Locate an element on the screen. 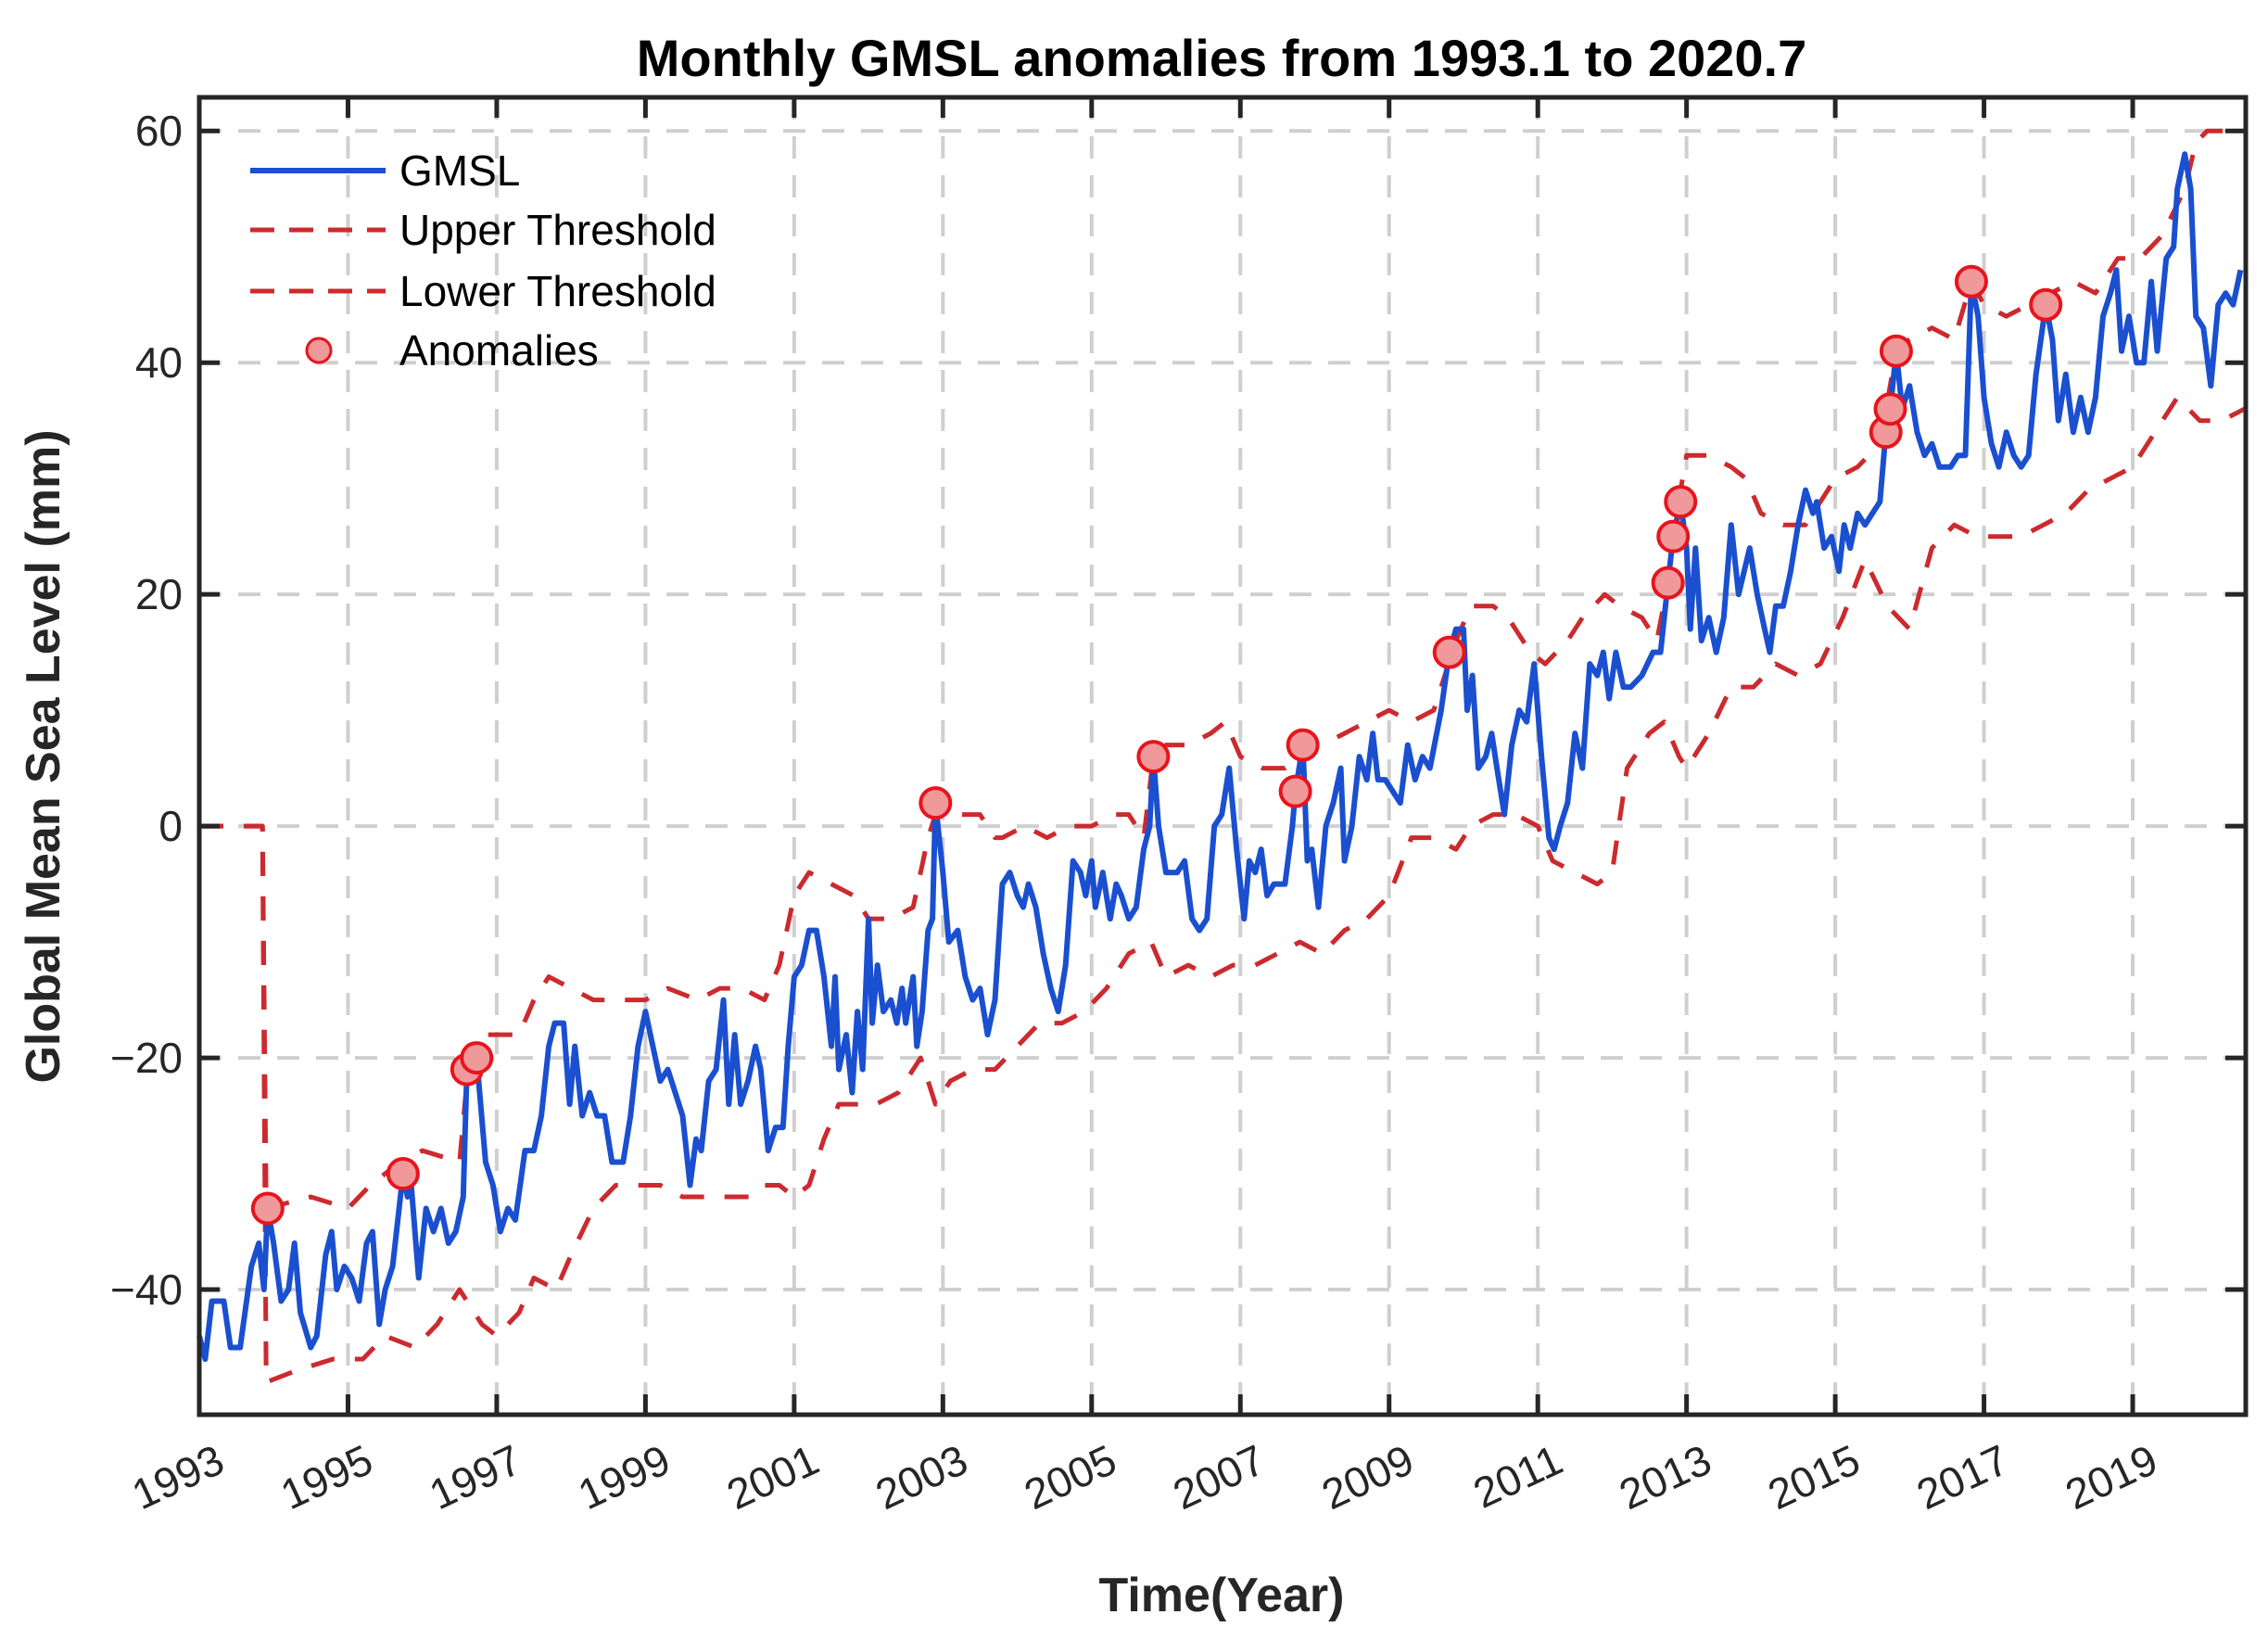  x-axis-title: Time(Year) is located at coordinates (1222, 1595).